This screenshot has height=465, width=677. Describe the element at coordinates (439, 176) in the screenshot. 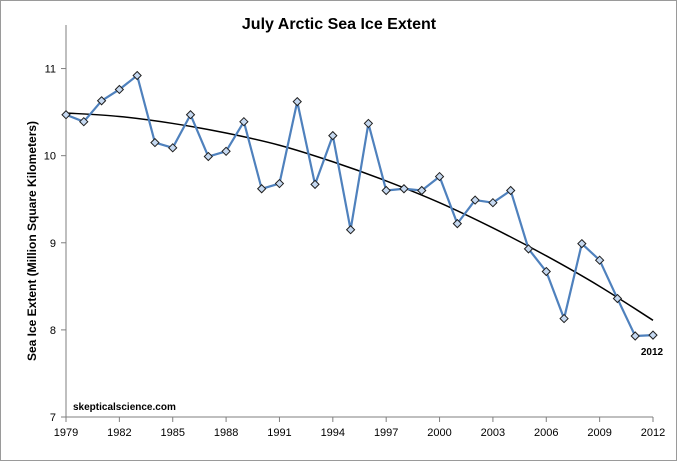

I see `data-point-2000` at that location.